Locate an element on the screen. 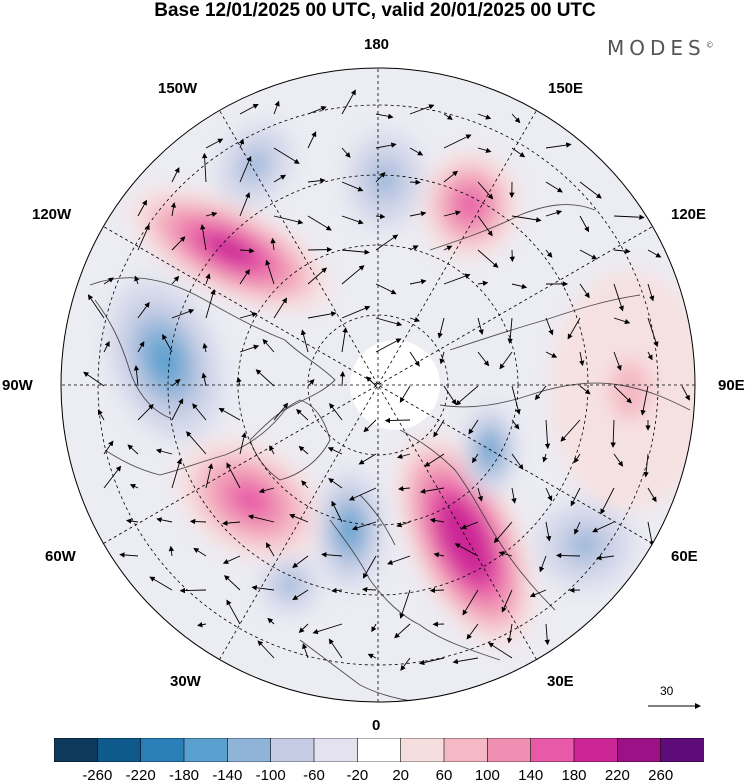 This screenshot has height=784, width=750. colorbar-tick-label: 100 is located at coordinates (487, 775).